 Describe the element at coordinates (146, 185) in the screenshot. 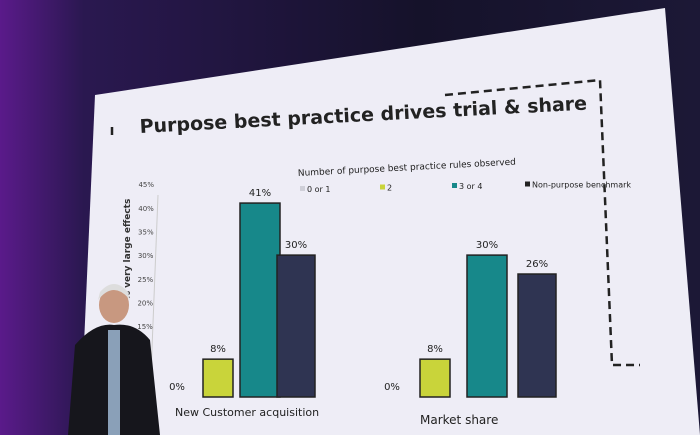

I see `y-tick-label: 45%` at that location.